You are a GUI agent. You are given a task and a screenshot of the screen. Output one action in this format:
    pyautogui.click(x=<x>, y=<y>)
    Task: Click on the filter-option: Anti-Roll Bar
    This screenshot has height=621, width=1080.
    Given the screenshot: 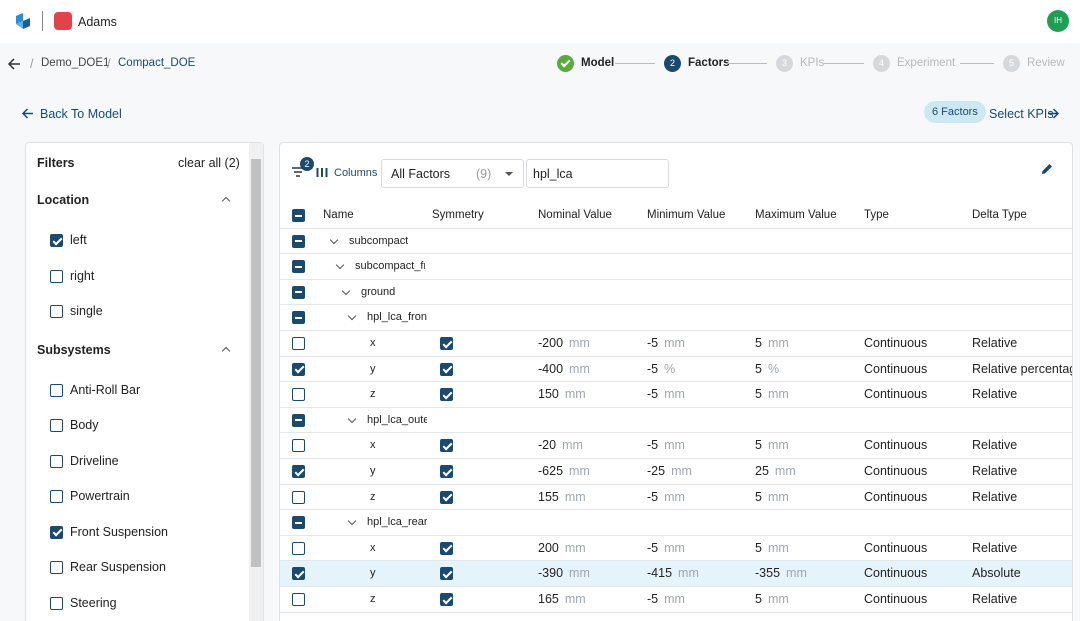 What is the action you would take?
    pyautogui.click(x=105, y=389)
    